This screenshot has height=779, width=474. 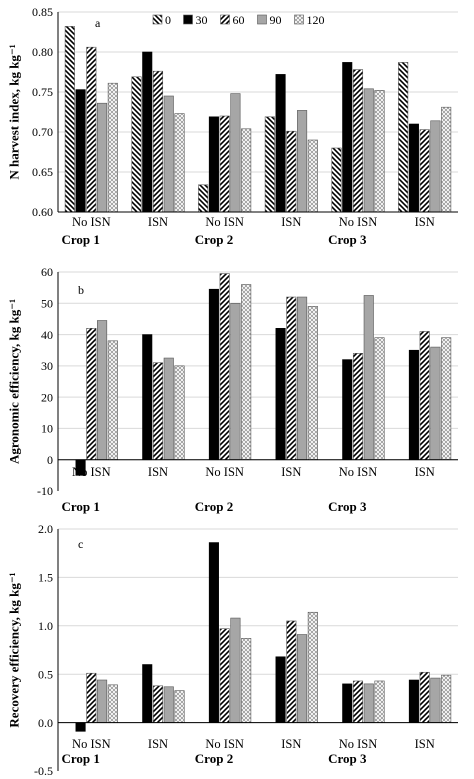 What do you see at coordinates (47, 397) in the screenshot?
I see `panel-1-y-tick-label: 20` at bounding box center [47, 397].